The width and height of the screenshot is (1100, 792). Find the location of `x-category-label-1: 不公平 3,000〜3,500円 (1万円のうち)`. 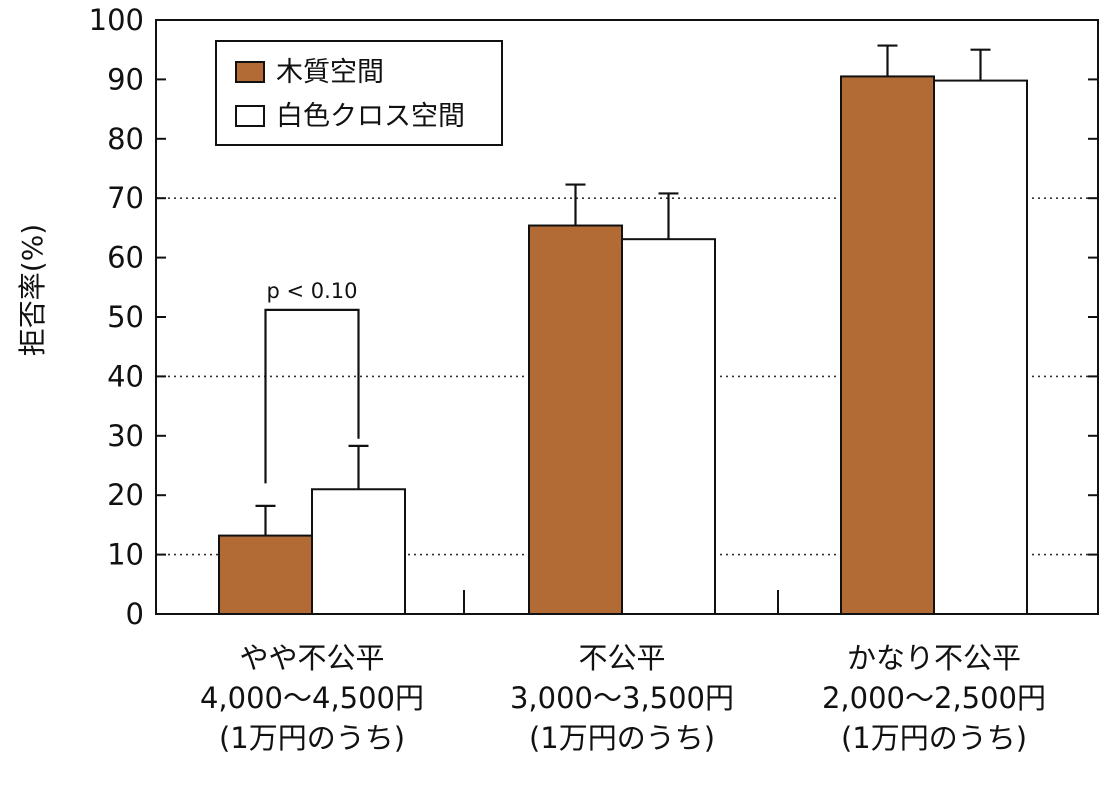

x-category-label-1: 不公平 3,000〜3,500円 (1万円のうち) is located at coordinates (622, 698).